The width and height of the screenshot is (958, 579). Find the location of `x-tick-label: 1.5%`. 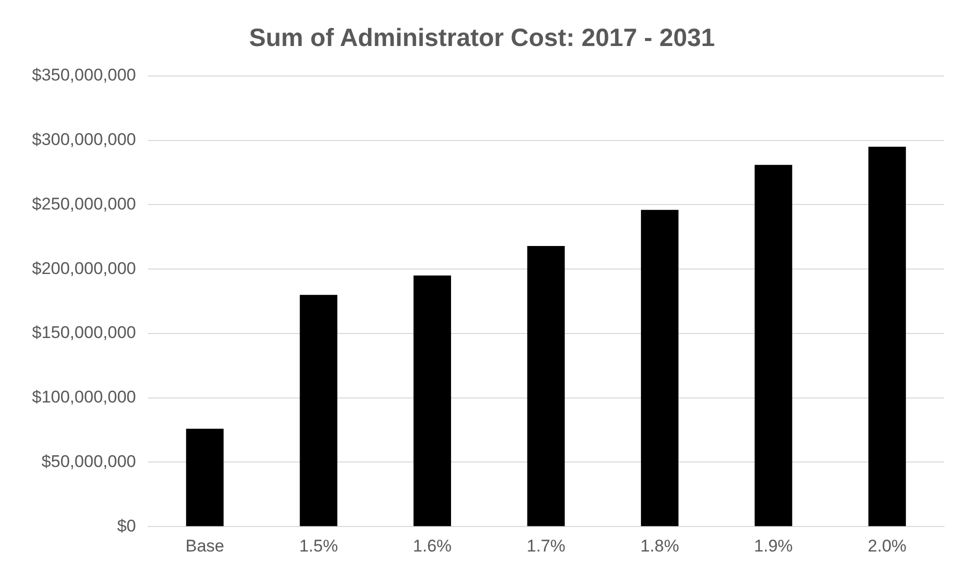

x-tick-label: 1.5% is located at coordinates (318, 546).